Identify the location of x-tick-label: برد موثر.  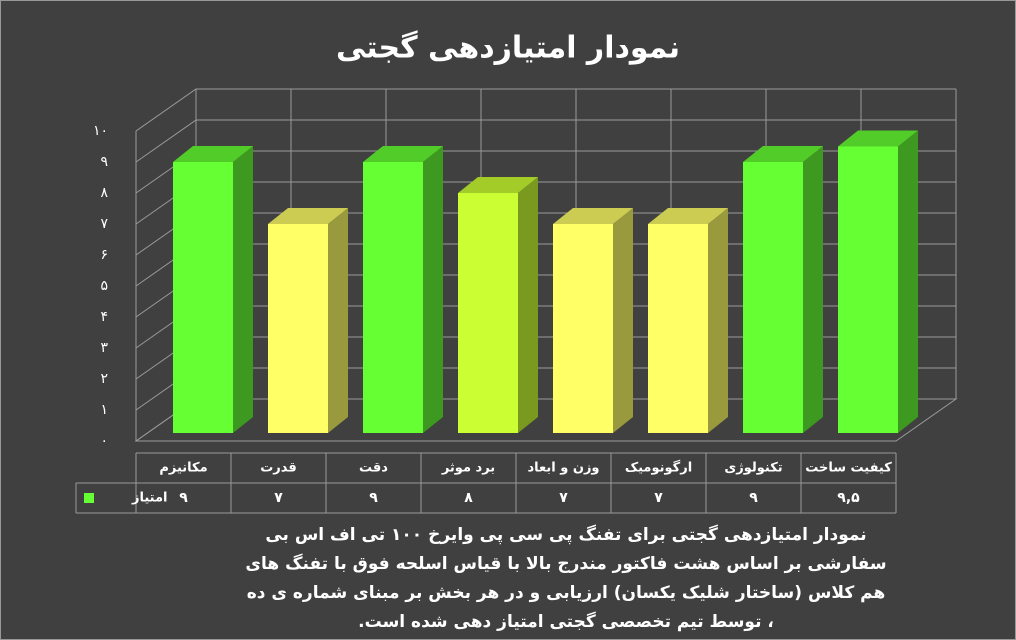
(468, 468).